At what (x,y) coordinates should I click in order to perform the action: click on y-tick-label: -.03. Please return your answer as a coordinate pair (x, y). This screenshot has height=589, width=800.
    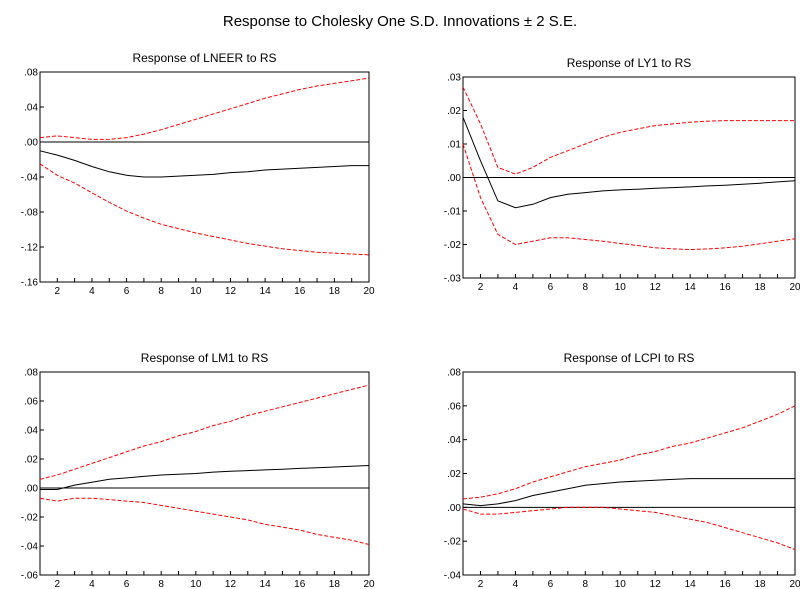
    Looking at the image, I should click on (453, 279).